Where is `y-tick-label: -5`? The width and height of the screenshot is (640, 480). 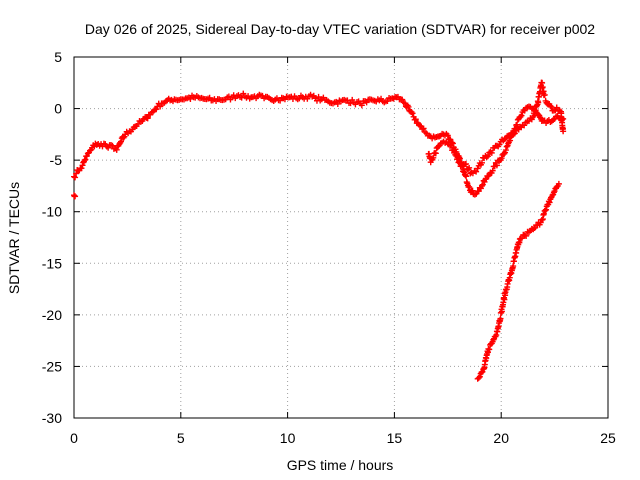
y-tick-label: -5 is located at coordinates (56, 160).